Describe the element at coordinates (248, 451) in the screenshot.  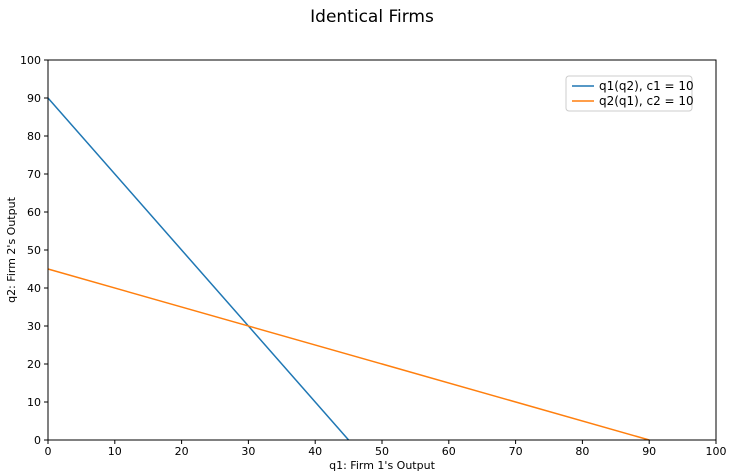
I see `x-tick-label: 30` at that location.